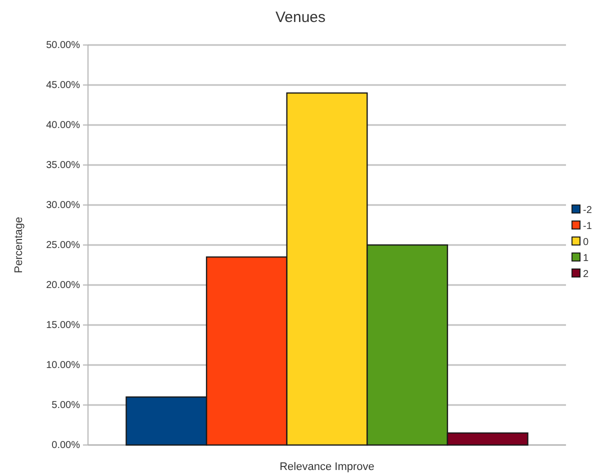 Image resolution: width=601 pixels, height=475 pixels. What do you see at coordinates (63, 286) in the screenshot?
I see `y-tick-label: 20.00%` at bounding box center [63, 286].